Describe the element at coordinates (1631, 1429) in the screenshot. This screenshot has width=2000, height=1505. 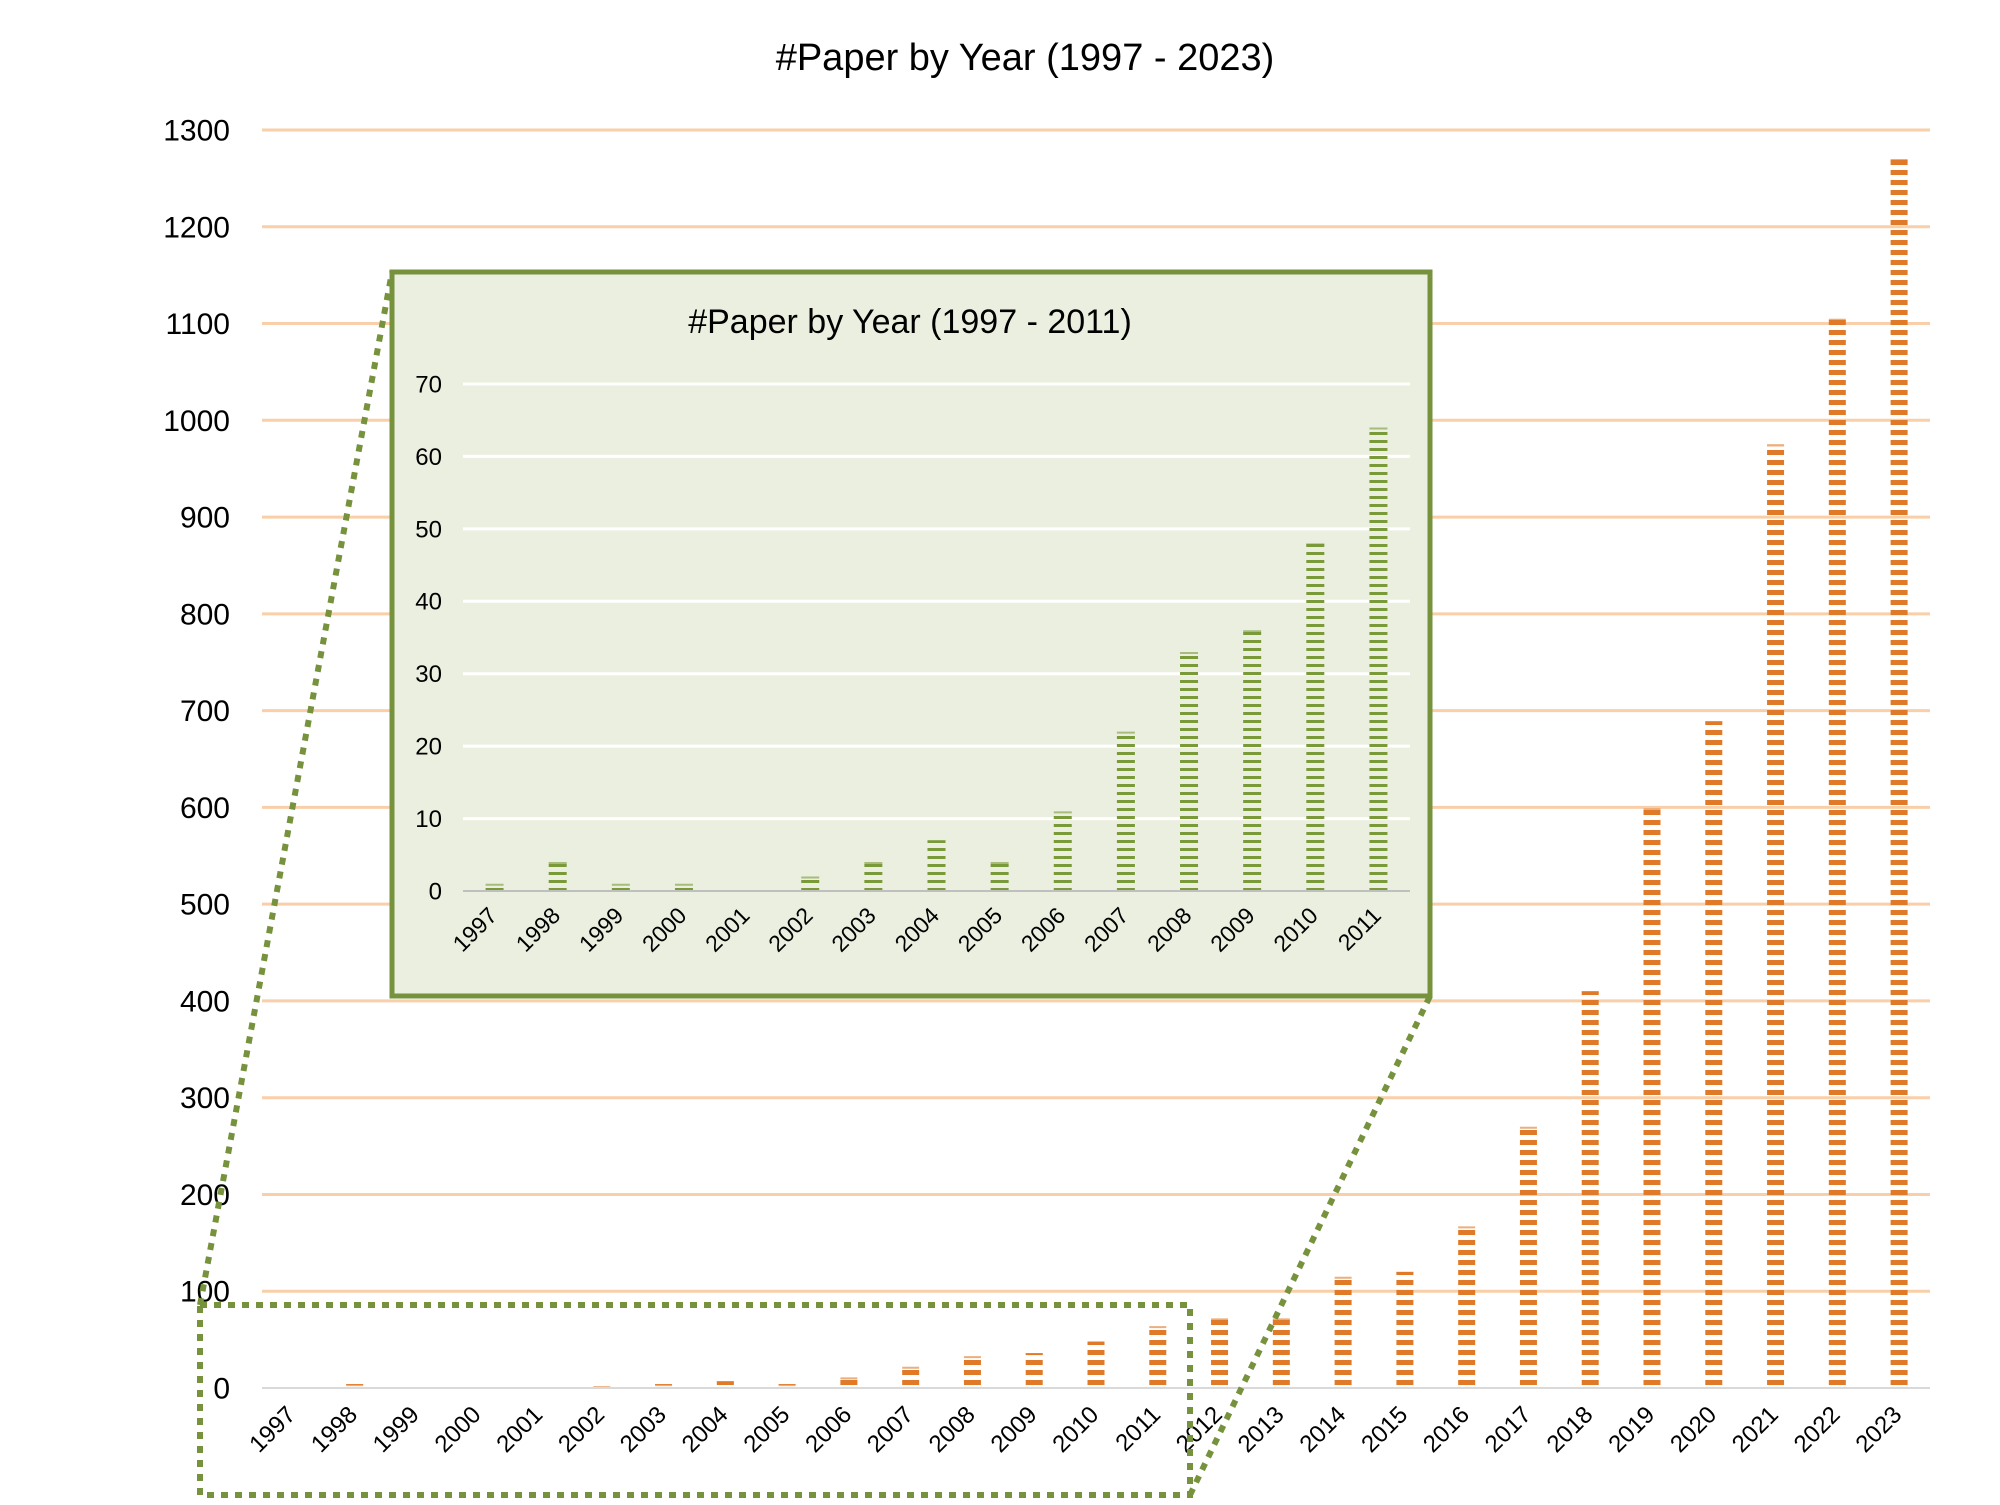
I see `x-tick-label: 2019` at that location.